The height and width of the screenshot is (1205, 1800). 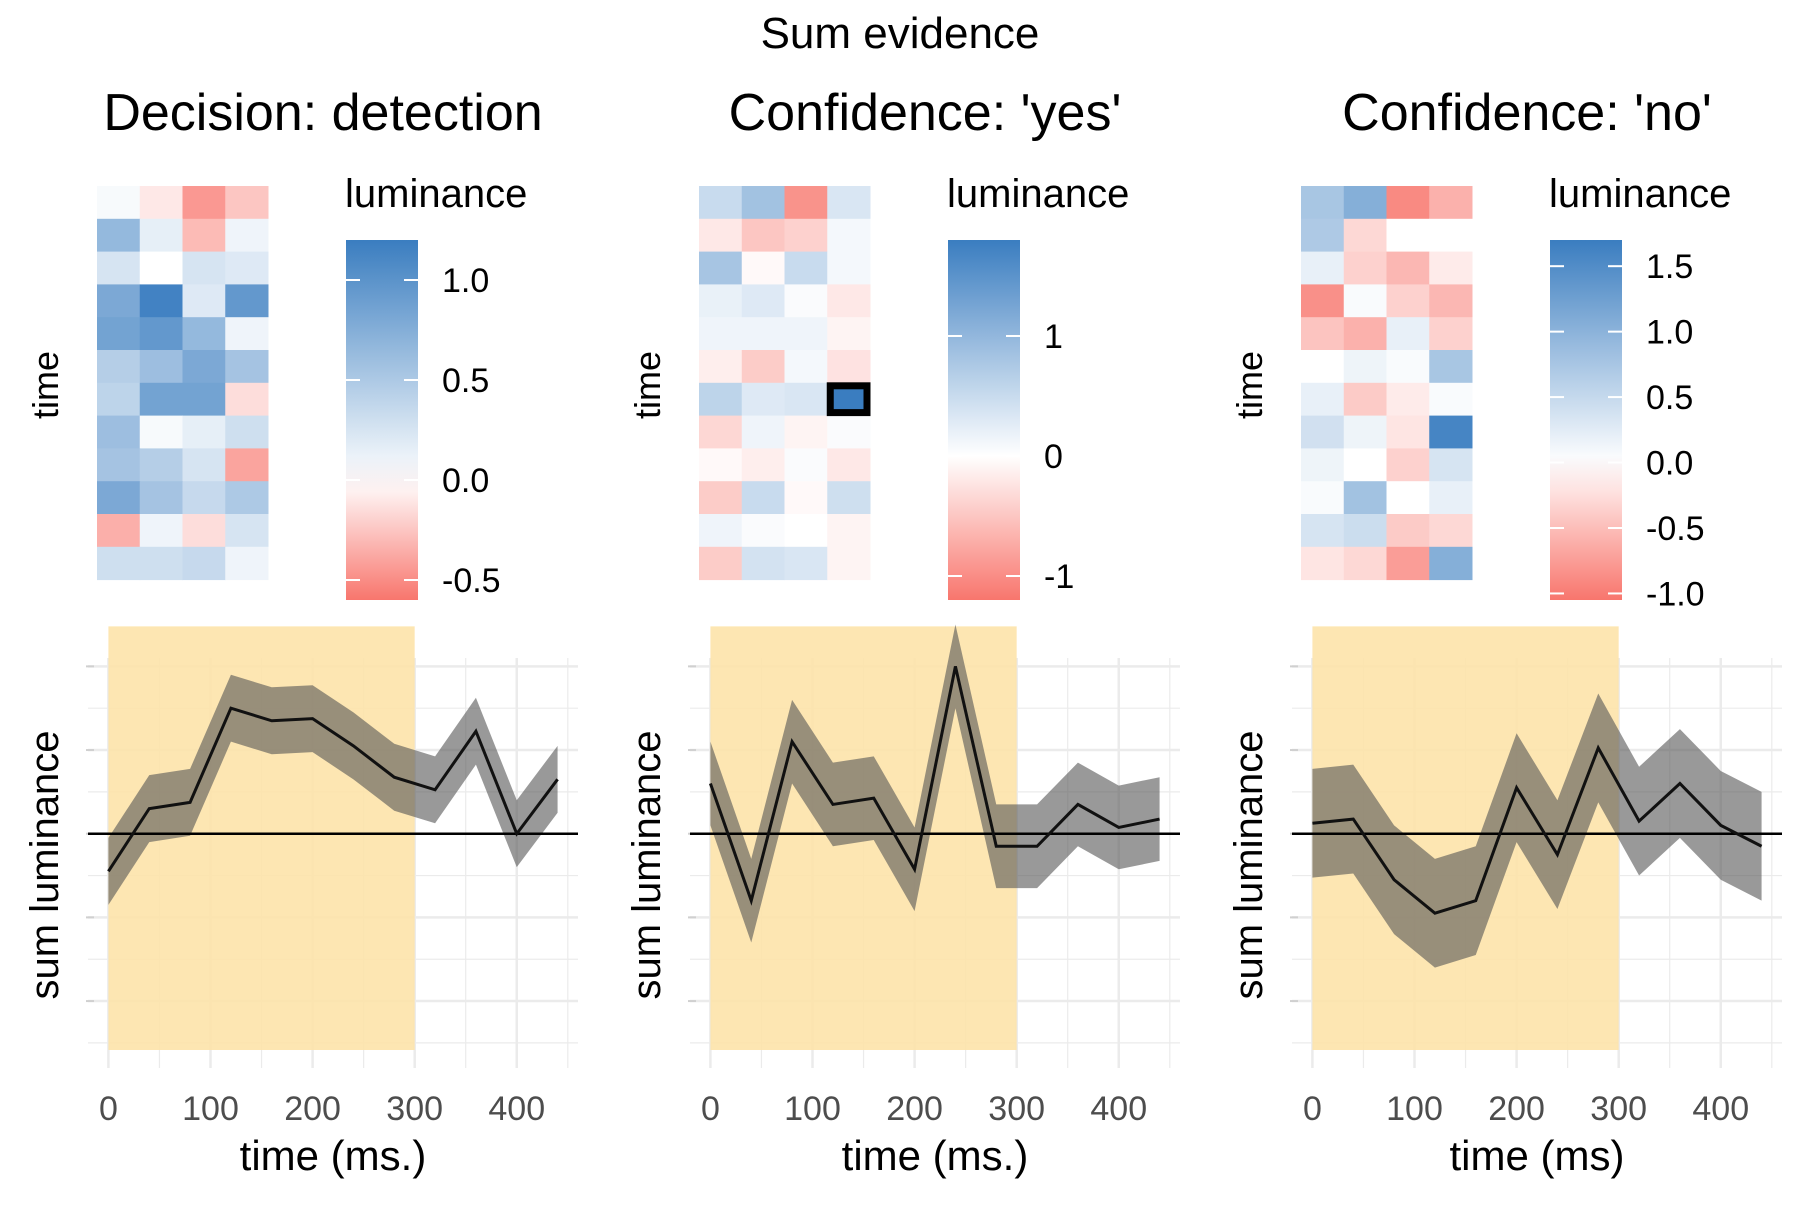 What do you see at coordinates (1516, 1109) in the screenshot?
I see `x-tick-label: 200` at bounding box center [1516, 1109].